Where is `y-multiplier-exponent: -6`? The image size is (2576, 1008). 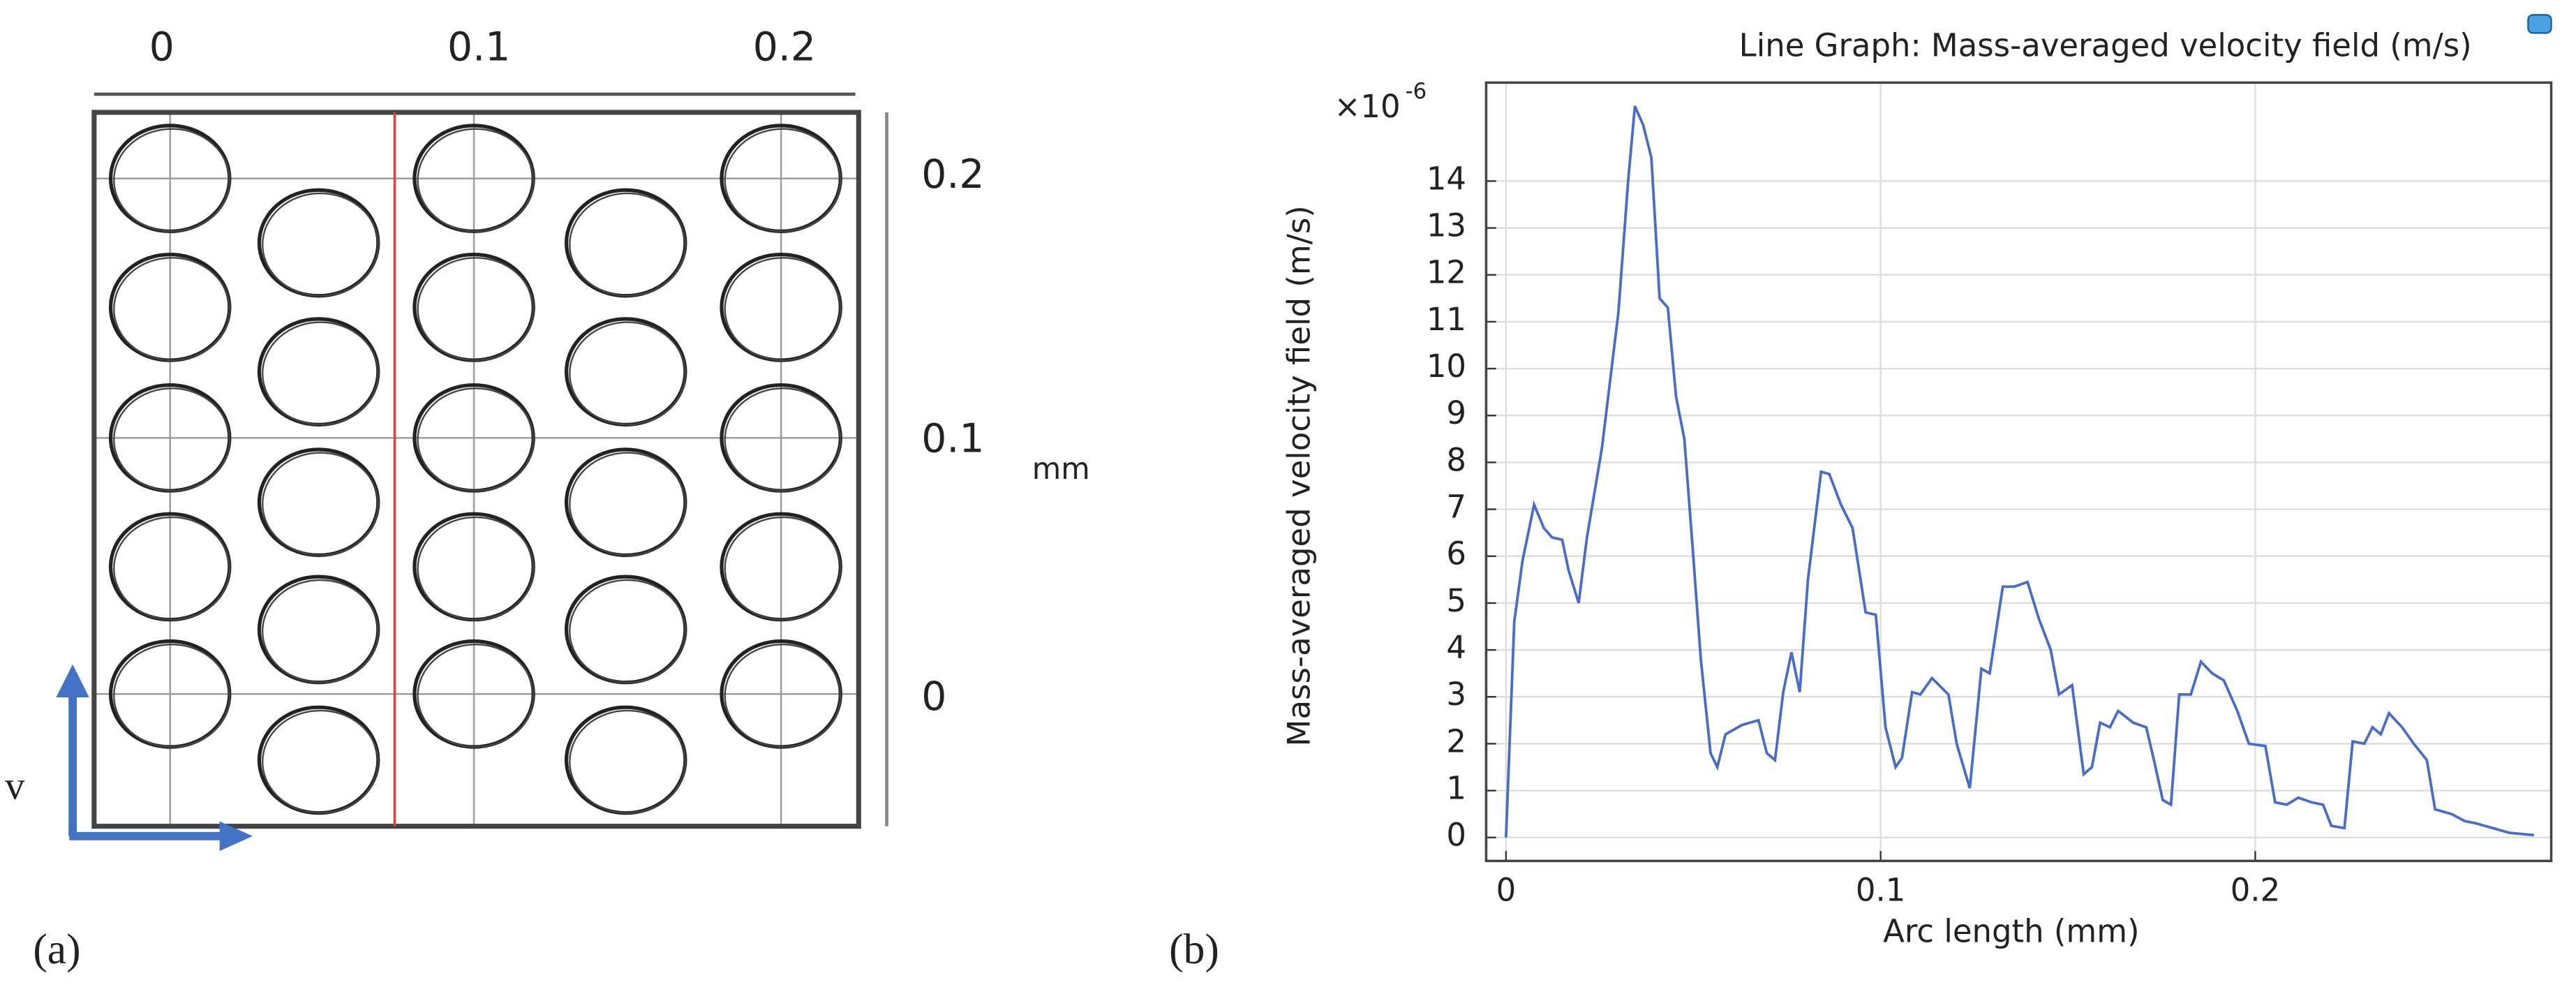
y-multiplier-exponent: -6 is located at coordinates (1416, 91).